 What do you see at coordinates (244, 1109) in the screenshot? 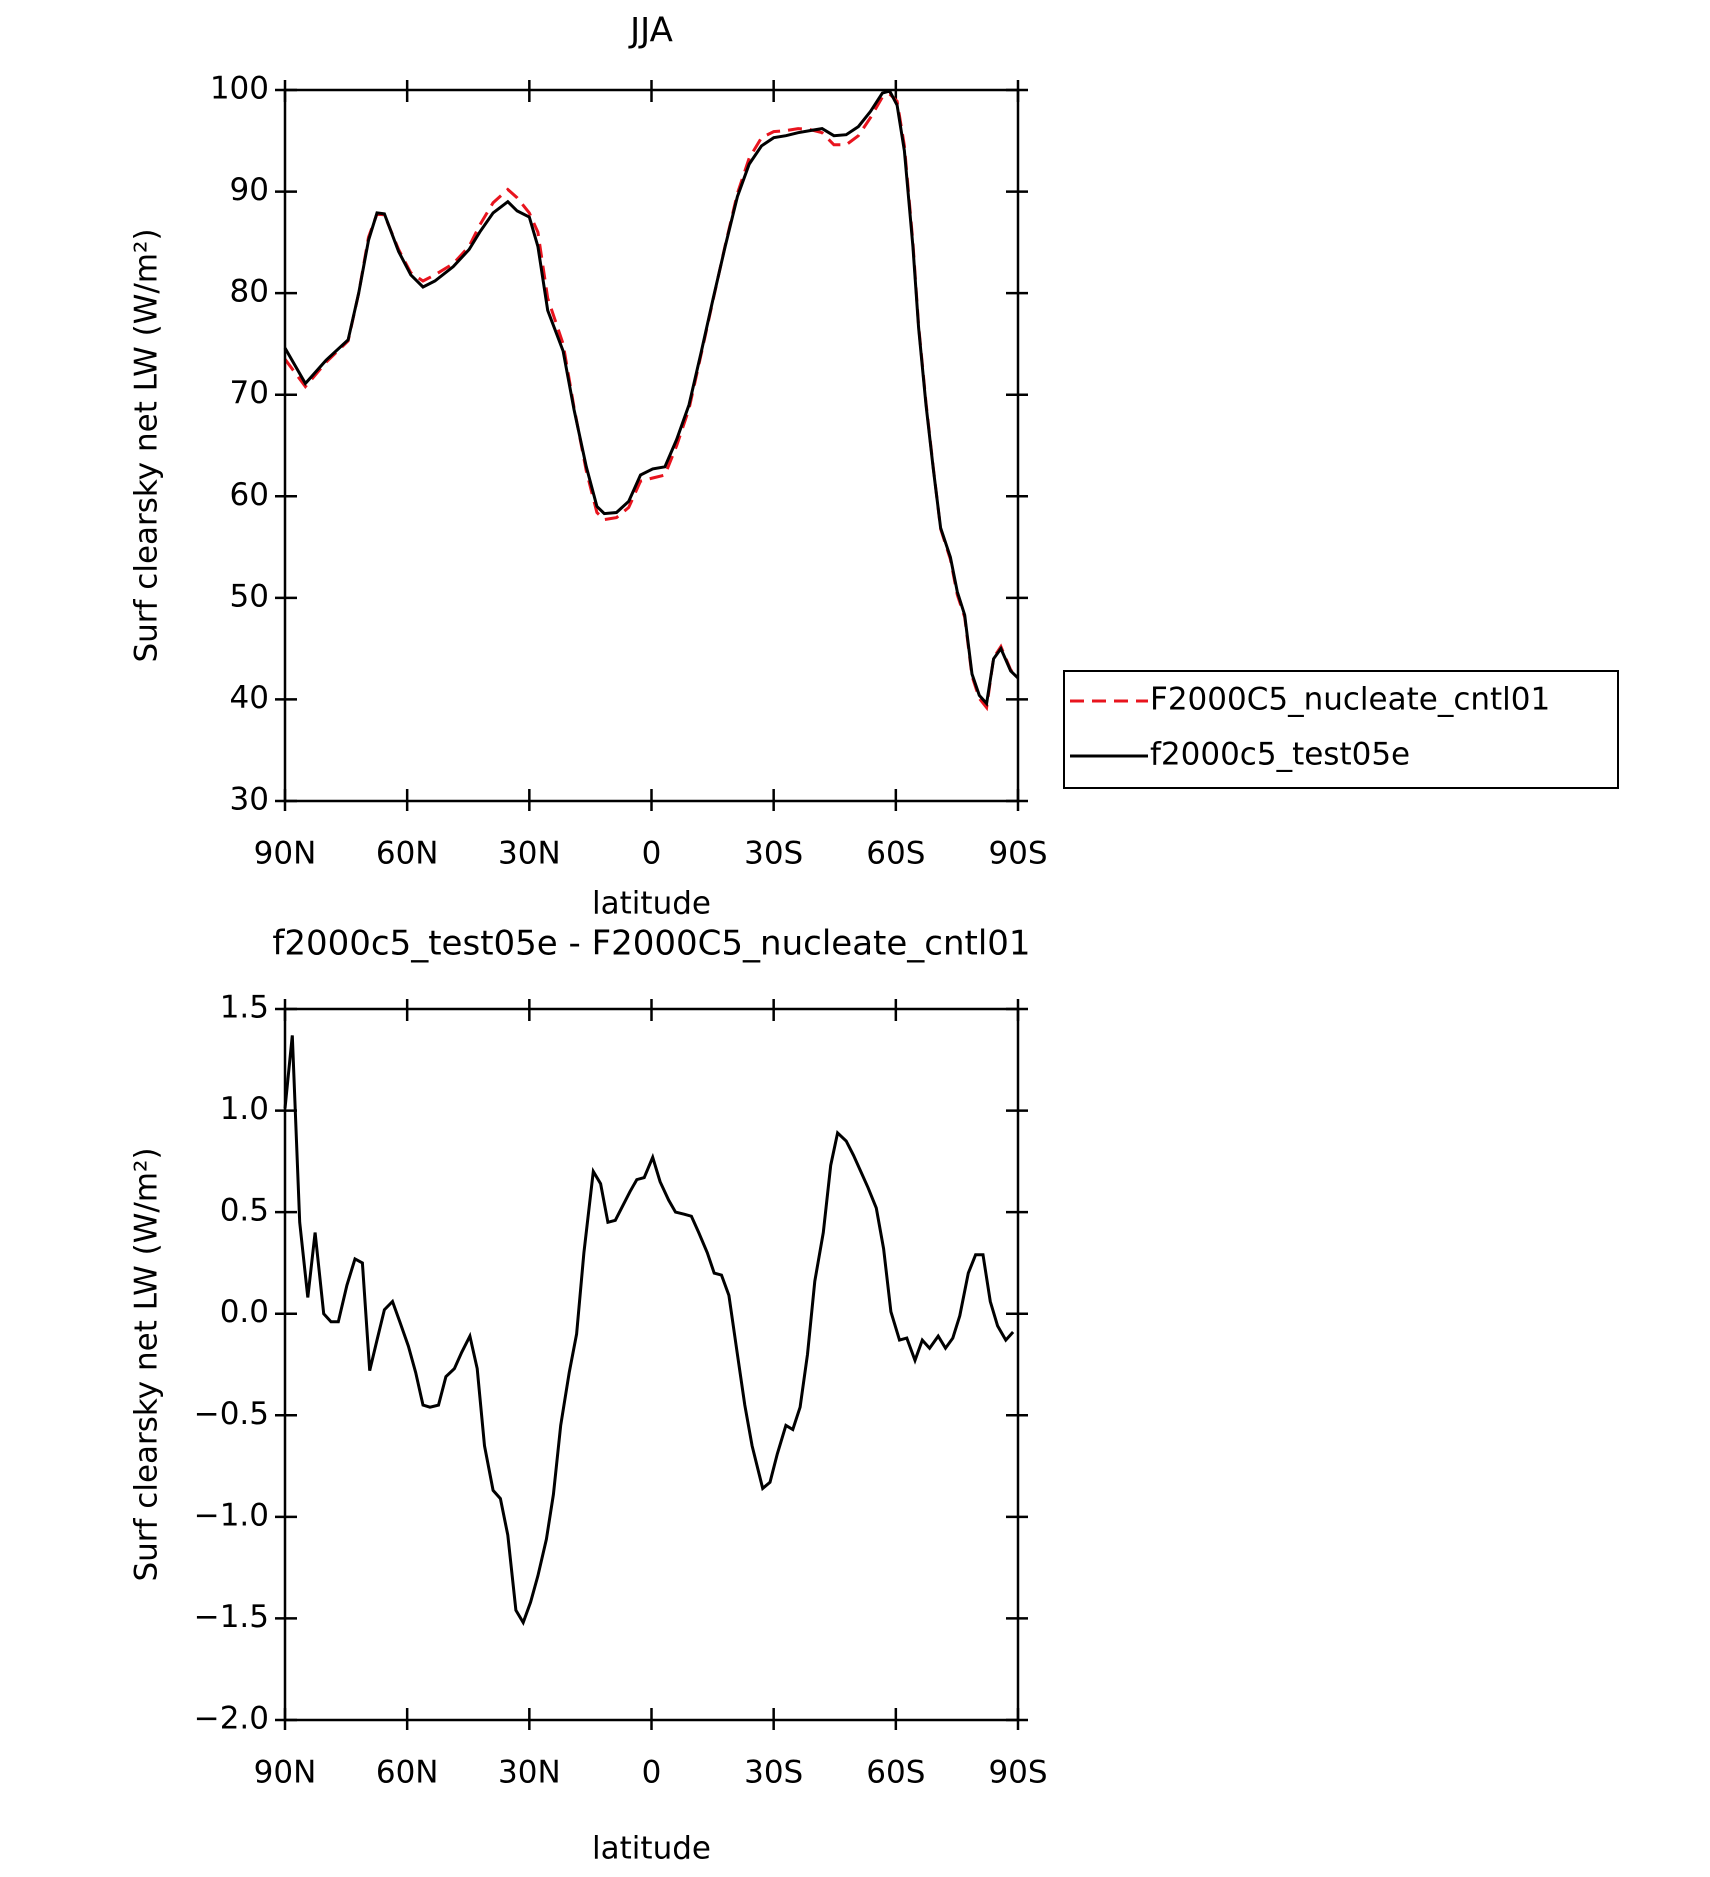
I see `y-tick-label: 1.0` at bounding box center [244, 1109].